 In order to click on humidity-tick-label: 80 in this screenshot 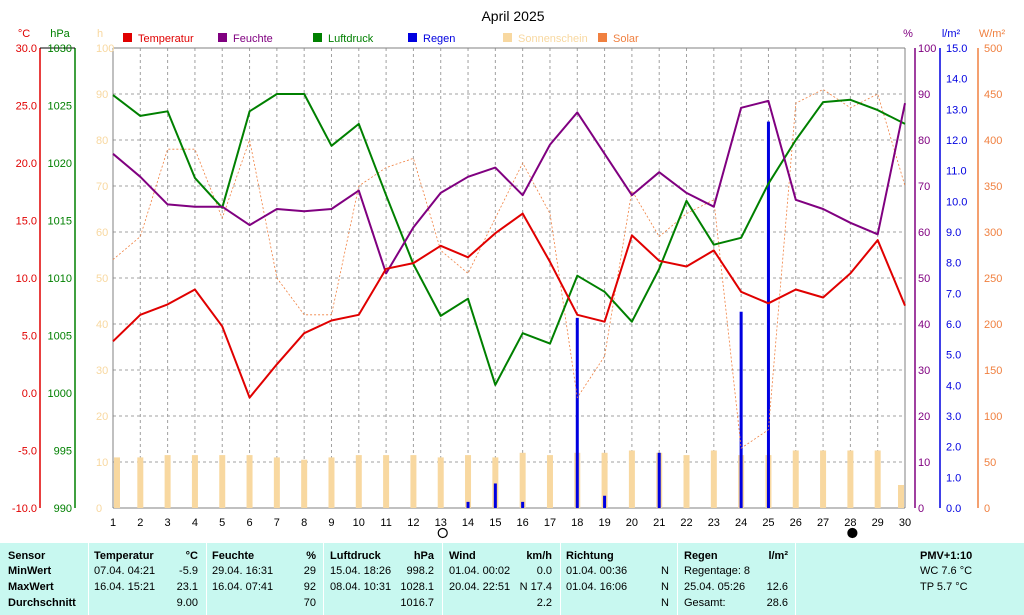, I will do `click(924, 141)`.